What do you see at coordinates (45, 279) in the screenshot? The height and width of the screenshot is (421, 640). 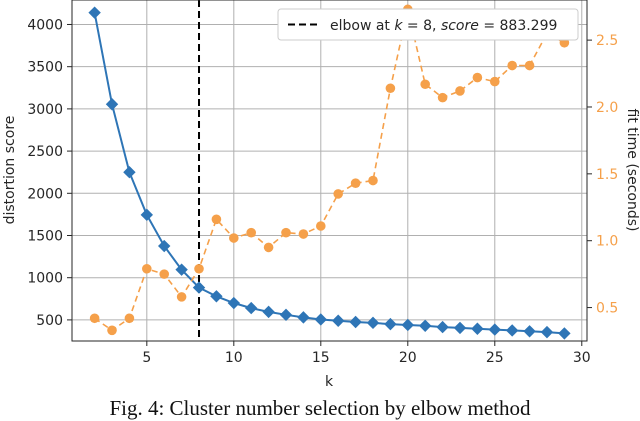 I see `y-tick-label: 1000` at bounding box center [45, 279].